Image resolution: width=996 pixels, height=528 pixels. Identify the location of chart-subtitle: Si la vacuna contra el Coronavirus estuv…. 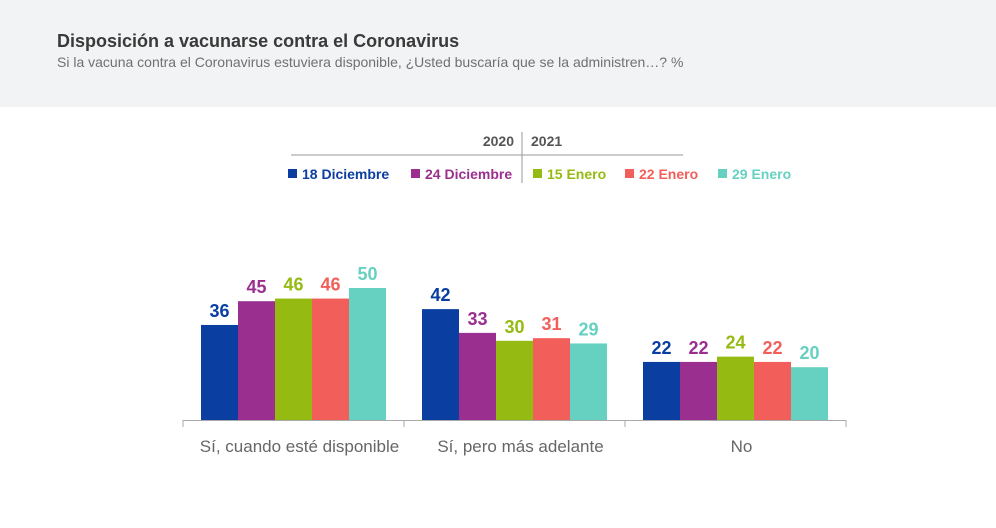
(370, 62).